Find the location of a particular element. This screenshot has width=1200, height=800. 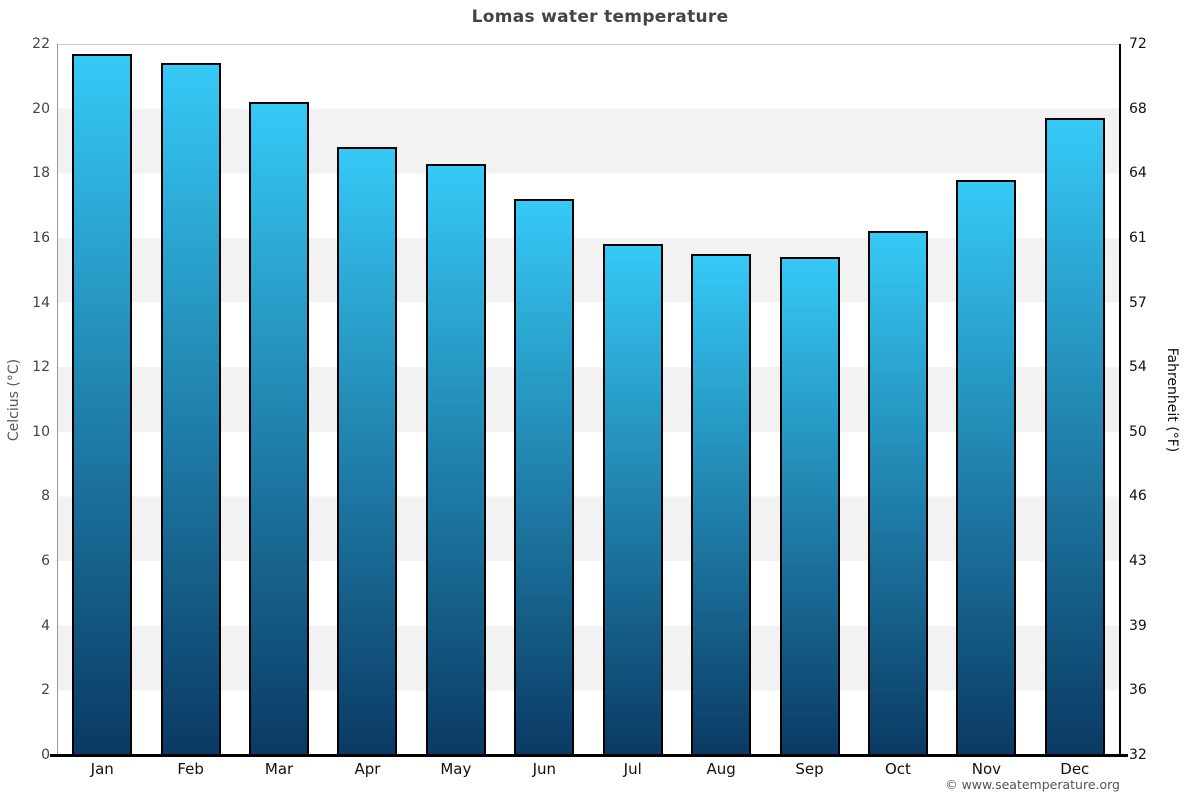

x-tick-jun: Jun is located at coordinates (544, 769).